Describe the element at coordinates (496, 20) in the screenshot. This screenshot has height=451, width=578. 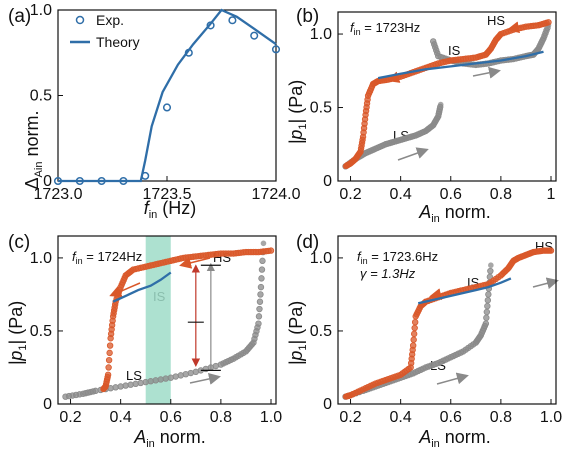
I see `hs-label-b: HS` at that location.